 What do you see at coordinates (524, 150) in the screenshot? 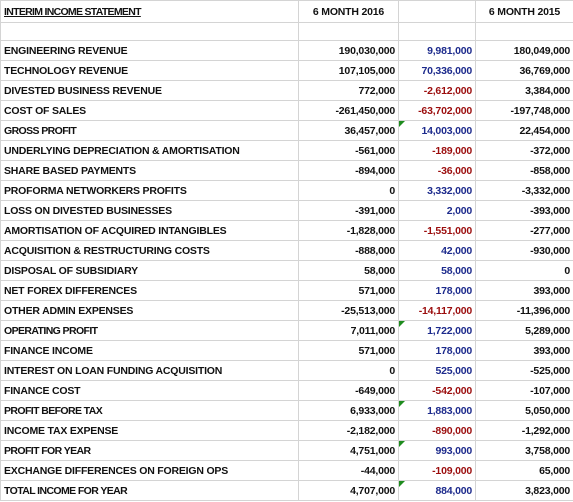
I see `amount-cell: -372,000` at bounding box center [524, 150].